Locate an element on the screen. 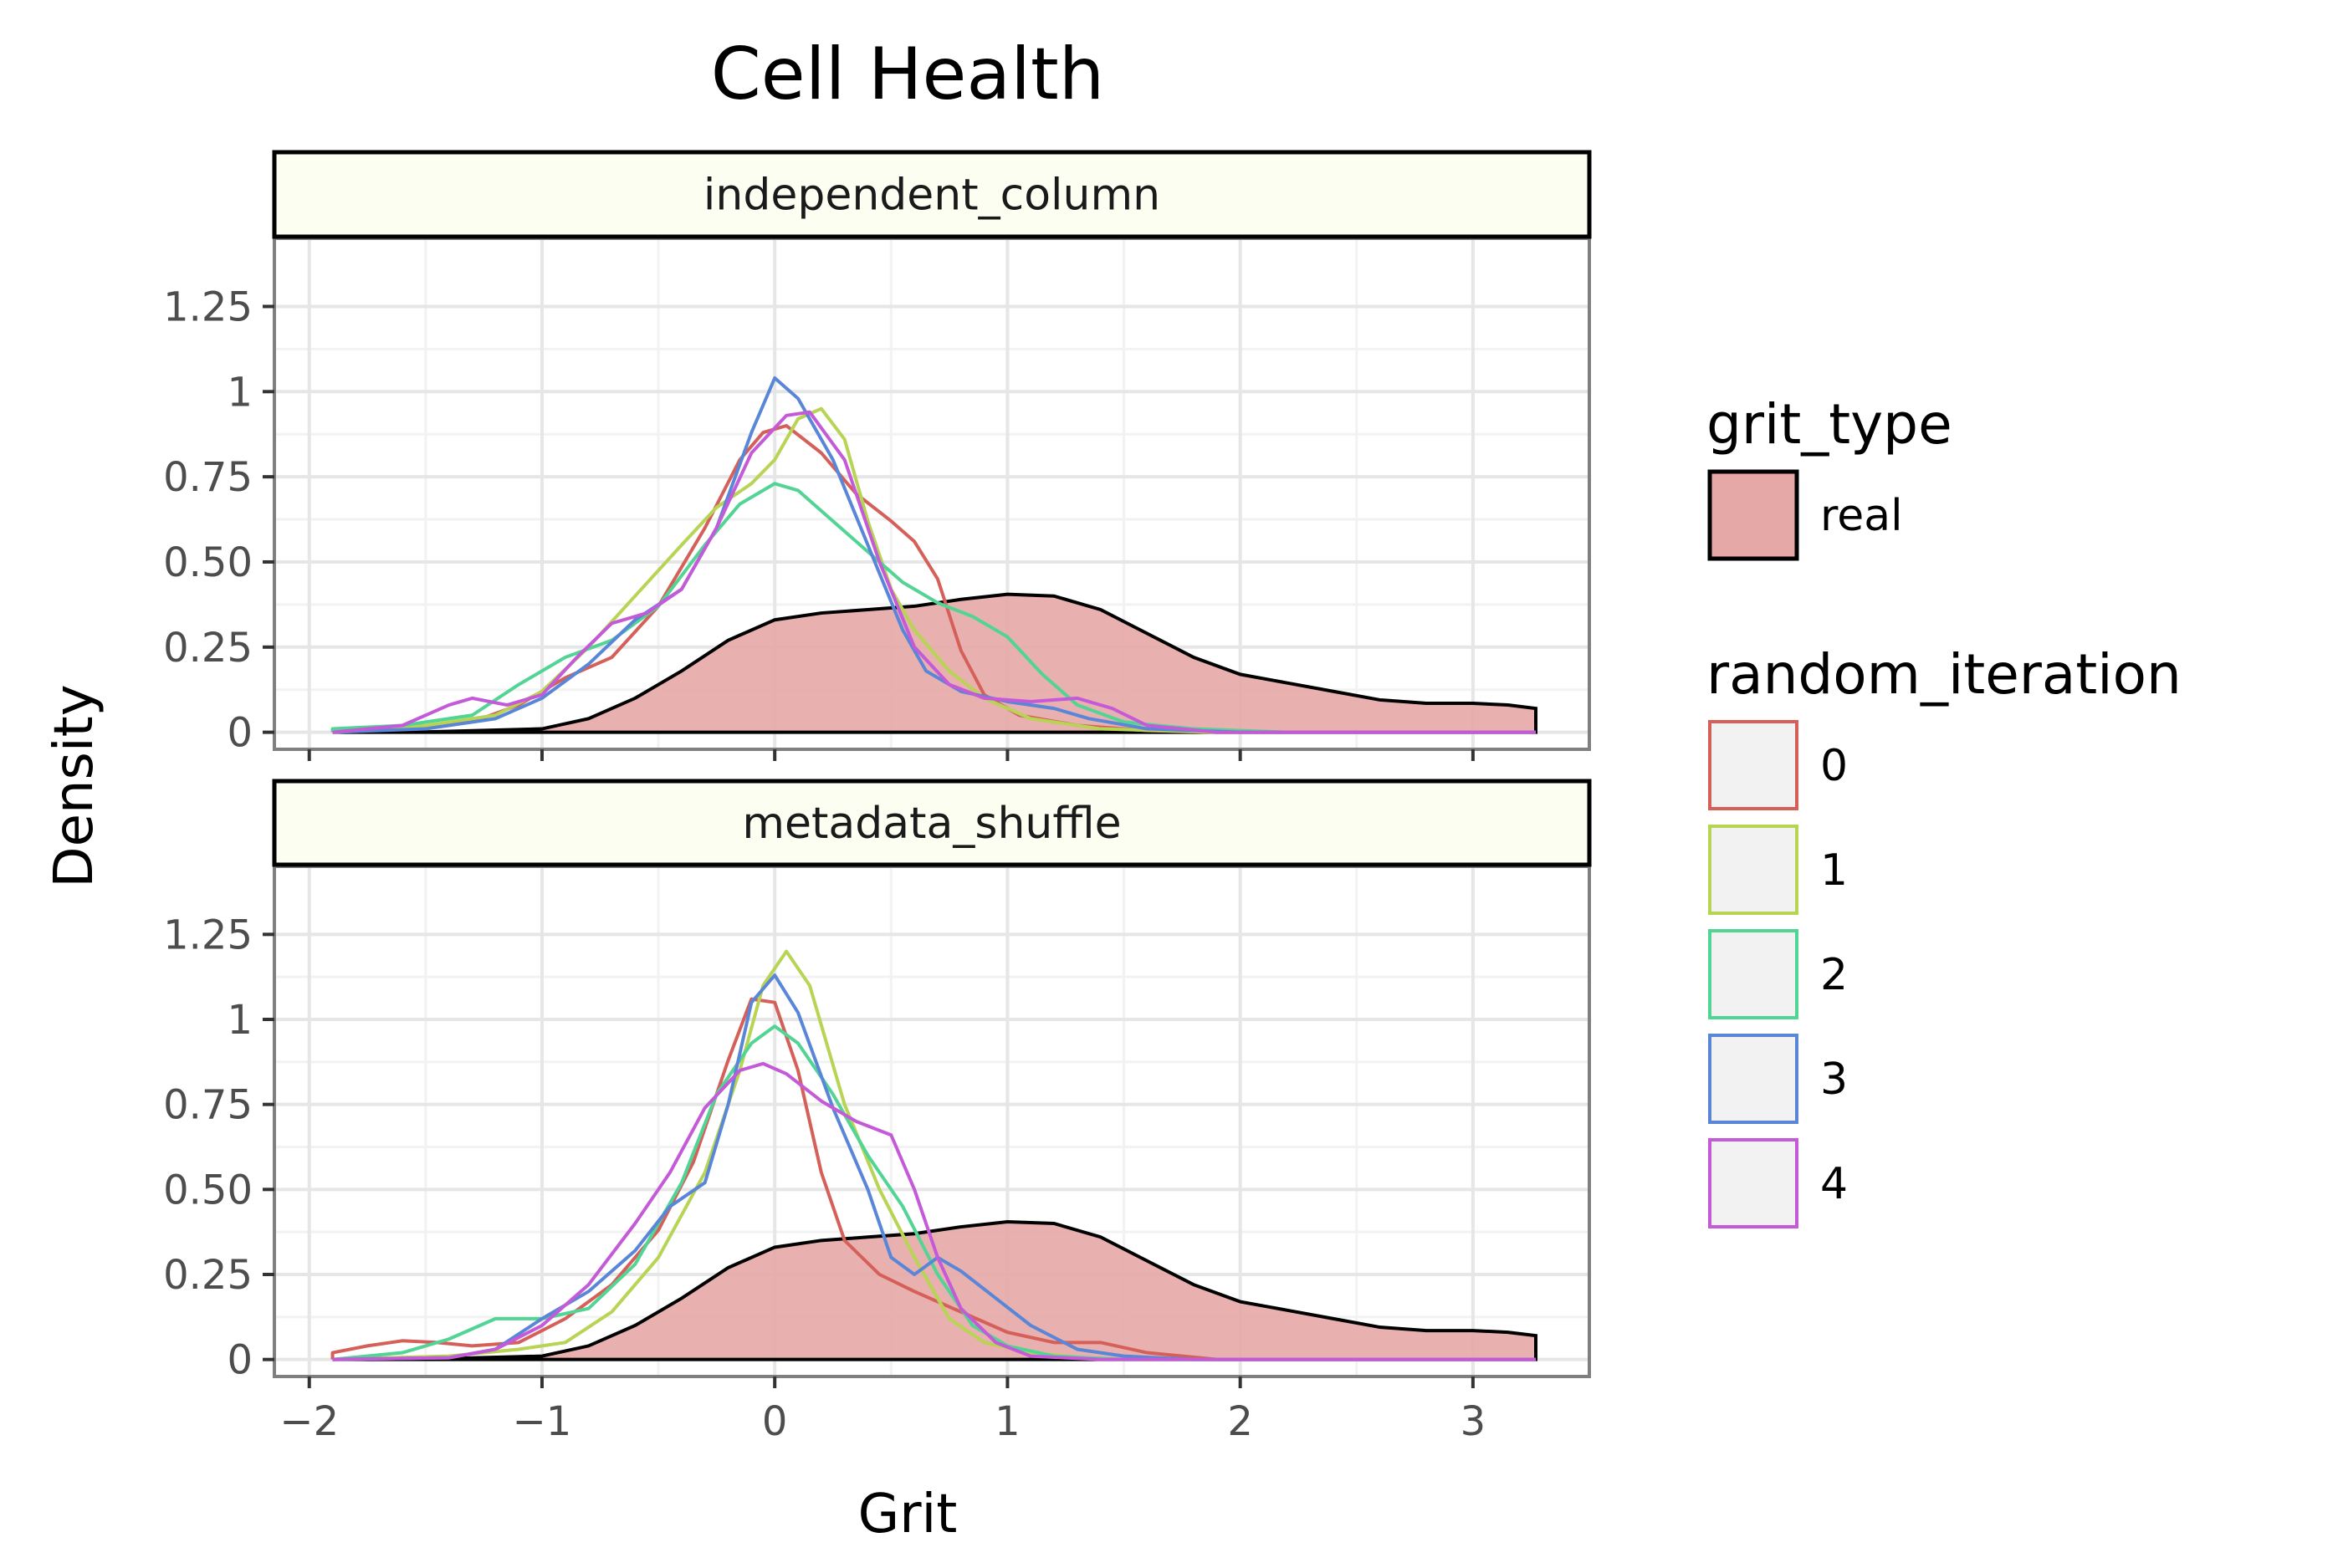  y-axis-title: Density is located at coordinates (74, 785).